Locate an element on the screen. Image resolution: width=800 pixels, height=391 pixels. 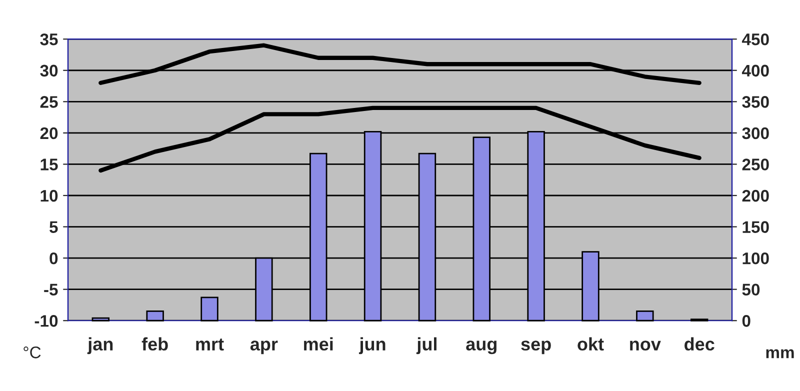
y2-tick-label: 350 is located at coordinates (755, 102).